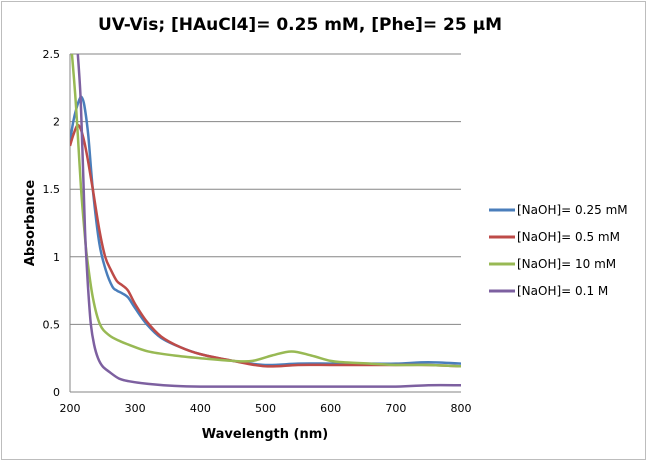 The width and height of the screenshot is (649, 463). Describe the element at coordinates (265, 408) in the screenshot. I see `x-tick-label: 500` at that location.